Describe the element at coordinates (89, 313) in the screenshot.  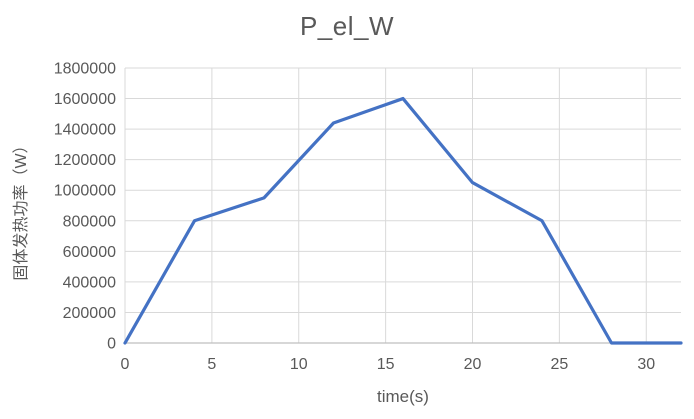
I see `y-tick-label: 200000` at that location.